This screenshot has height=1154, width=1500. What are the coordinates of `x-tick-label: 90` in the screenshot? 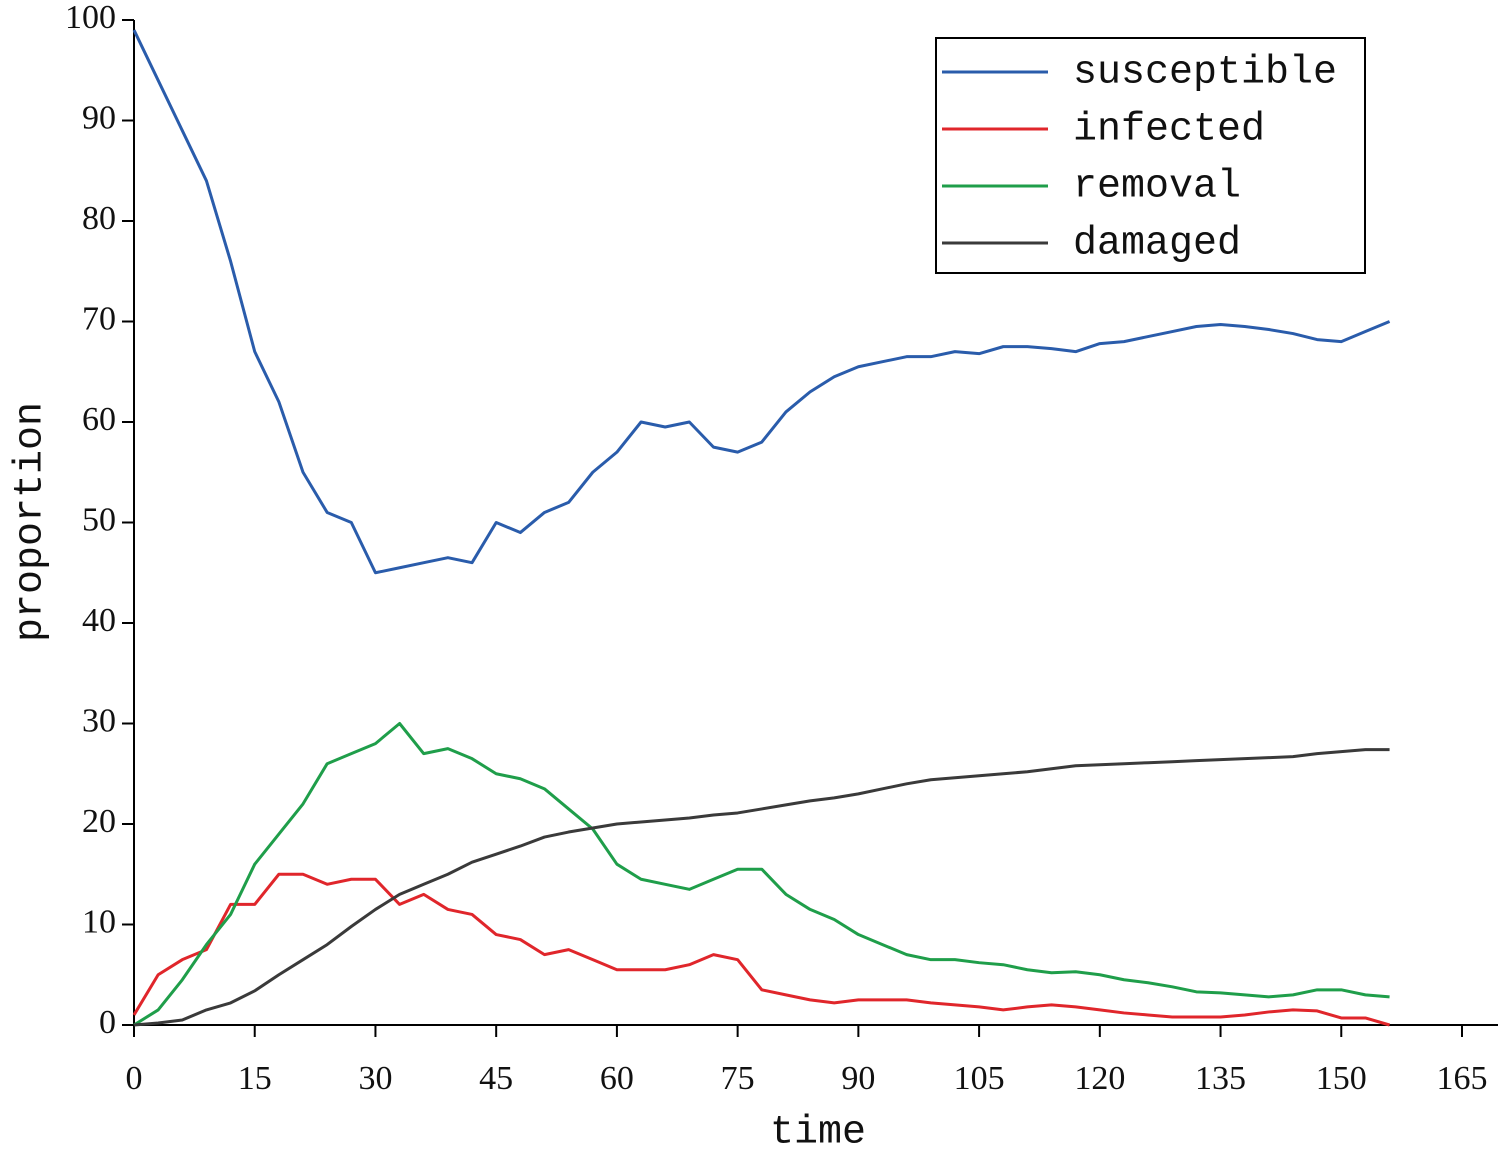 It's located at (858, 1078).